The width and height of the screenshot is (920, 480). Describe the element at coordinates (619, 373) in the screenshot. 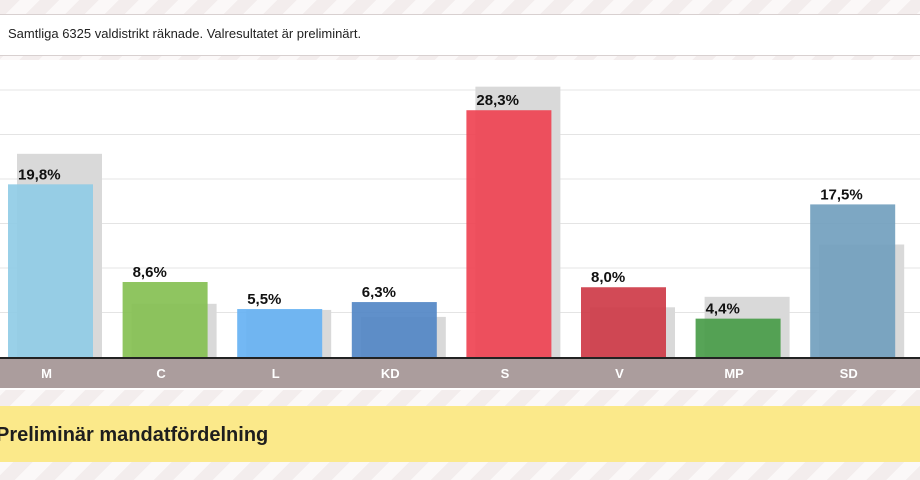

I see `category-label-v: V` at that location.